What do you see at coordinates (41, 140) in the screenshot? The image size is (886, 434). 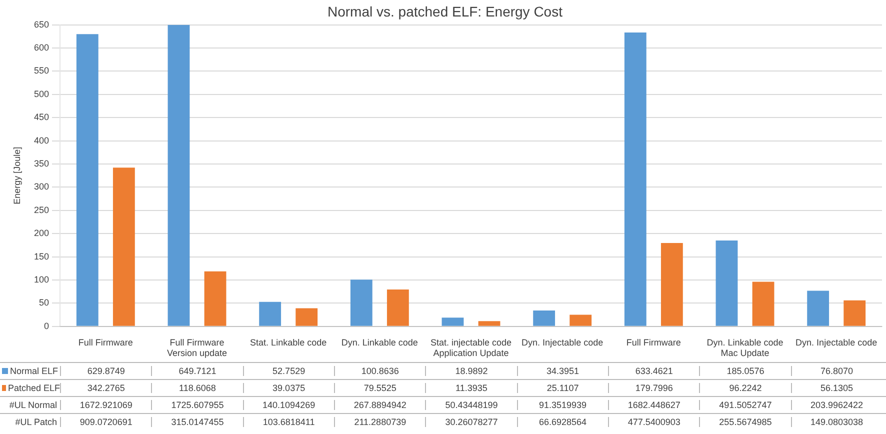 I see `y-tick-label: 400` at bounding box center [41, 140].